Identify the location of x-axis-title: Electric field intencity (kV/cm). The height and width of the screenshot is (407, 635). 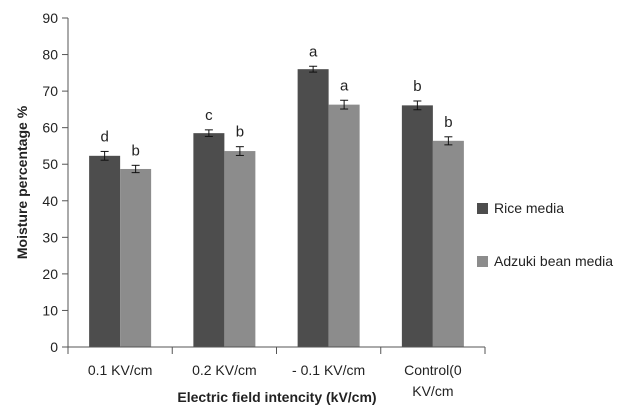
(276, 397).